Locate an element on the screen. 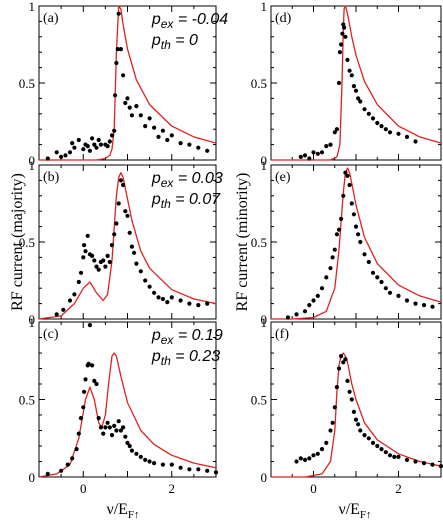  panel-label-b: (b) is located at coordinates (51, 177).